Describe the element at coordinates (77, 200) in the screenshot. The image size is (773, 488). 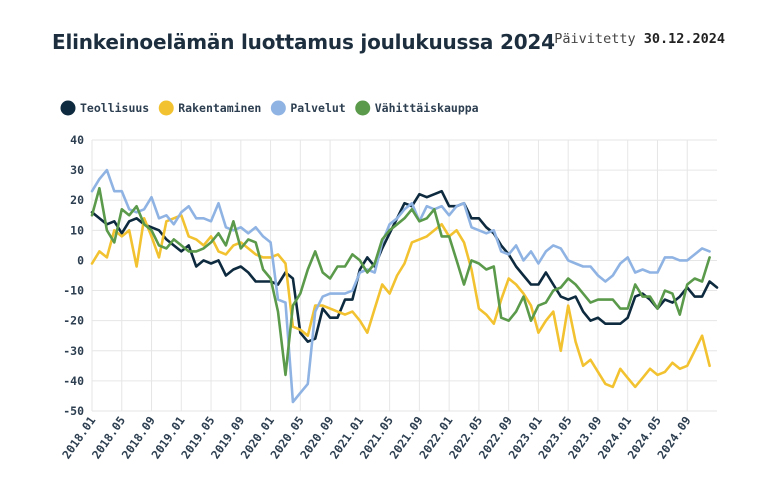
I see `y-tick-label: 20` at that location.